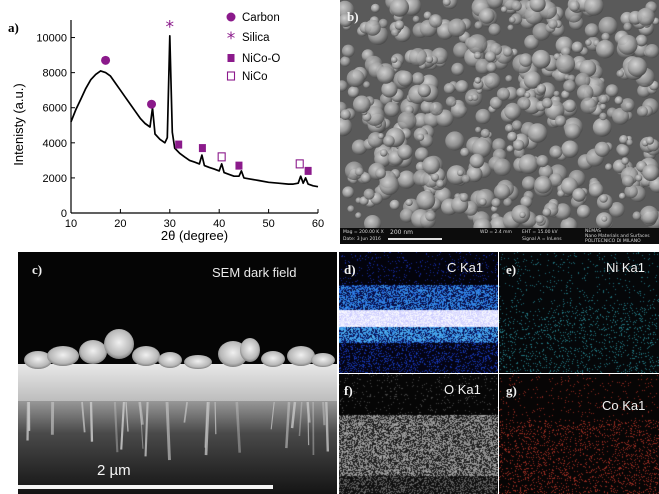 This screenshot has height=494, width=659. What do you see at coordinates (256, 38) in the screenshot?
I see `legend-label-silica: Silica` at bounding box center [256, 38].